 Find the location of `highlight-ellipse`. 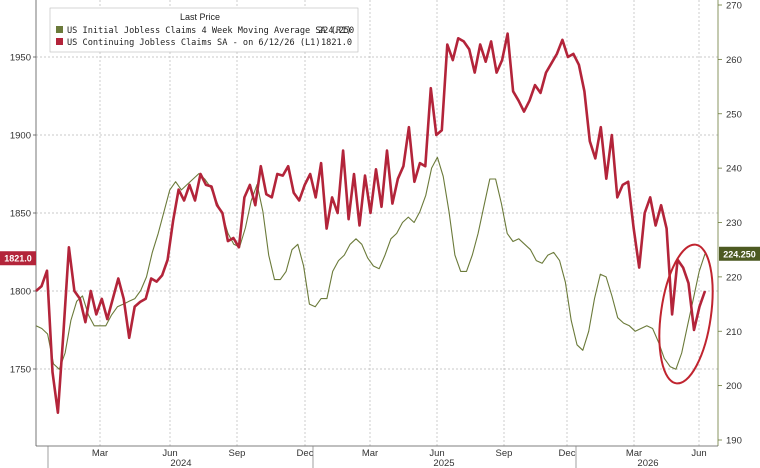

highlight-ellipse is located at coordinates (686, 314).